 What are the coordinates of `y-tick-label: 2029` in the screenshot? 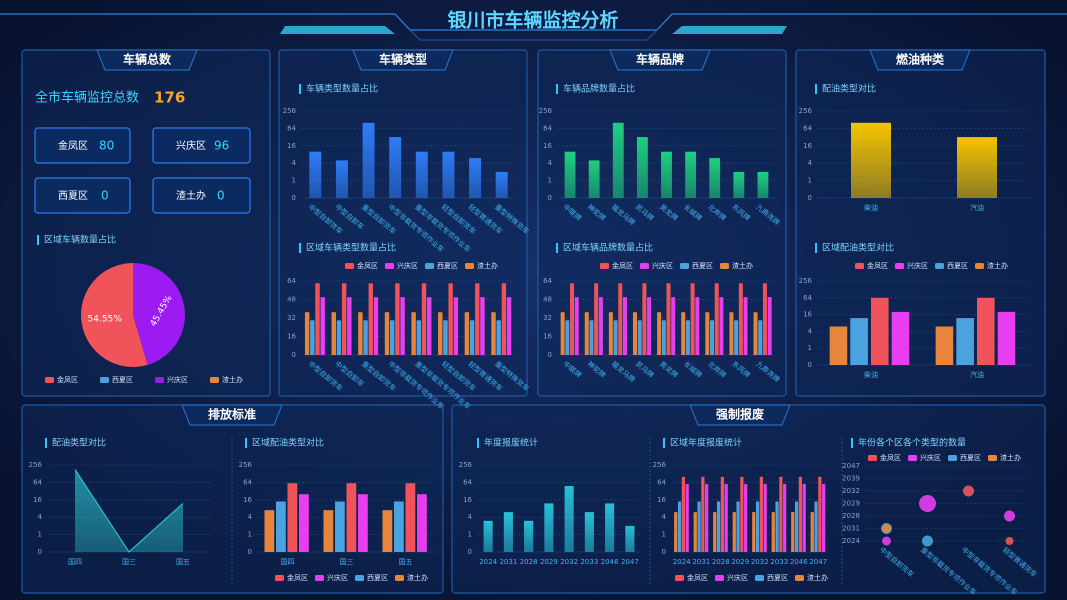 It's located at (851, 504).